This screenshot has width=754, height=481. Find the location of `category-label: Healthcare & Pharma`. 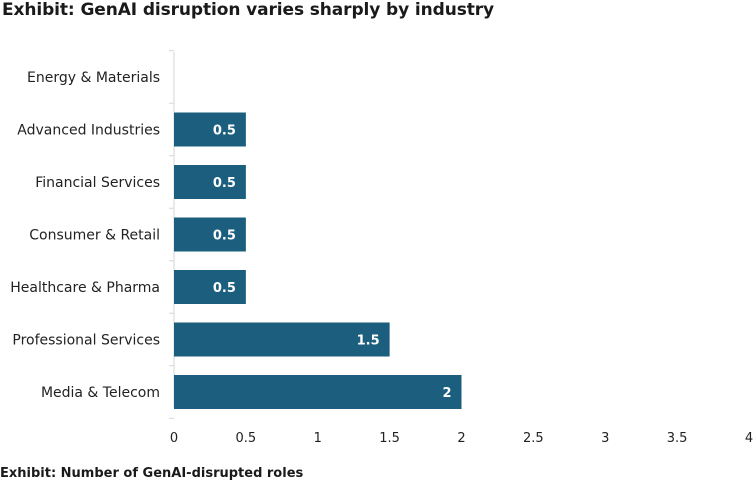

category-label: Healthcare & Pharma is located at coordinates (85, 288).